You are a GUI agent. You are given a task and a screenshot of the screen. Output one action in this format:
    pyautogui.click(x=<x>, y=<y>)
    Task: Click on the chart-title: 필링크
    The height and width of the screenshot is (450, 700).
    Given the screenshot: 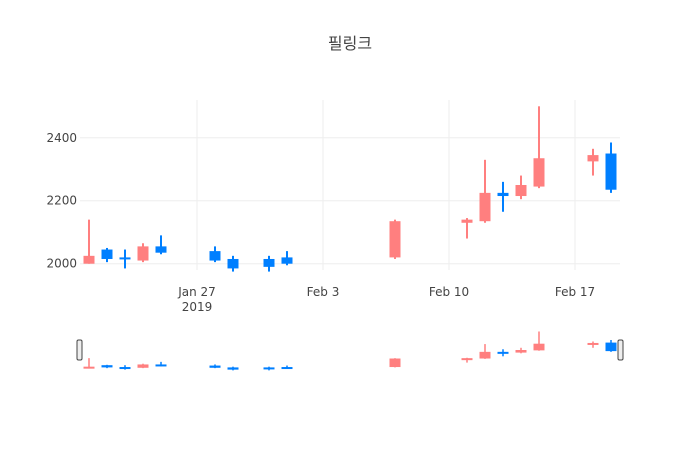 What is the action you would take?
    pyautogui.click(x=350, y=43)
    